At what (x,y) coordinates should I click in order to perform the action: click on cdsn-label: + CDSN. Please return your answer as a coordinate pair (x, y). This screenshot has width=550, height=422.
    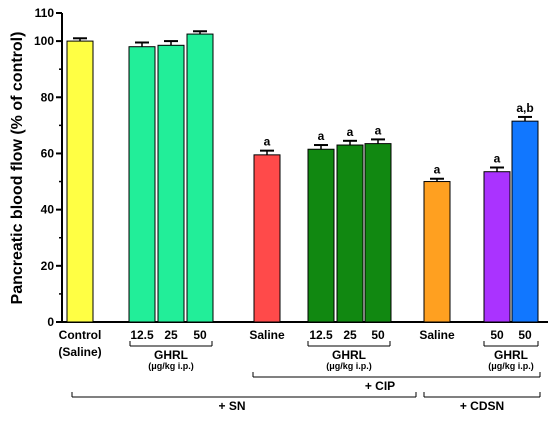
    Looking at the image, I should click on (482, 406).